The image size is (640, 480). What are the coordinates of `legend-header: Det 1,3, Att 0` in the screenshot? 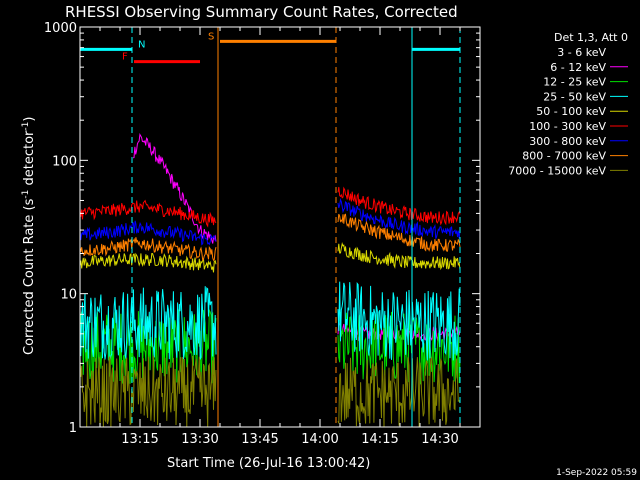 It's located at (591, 37).